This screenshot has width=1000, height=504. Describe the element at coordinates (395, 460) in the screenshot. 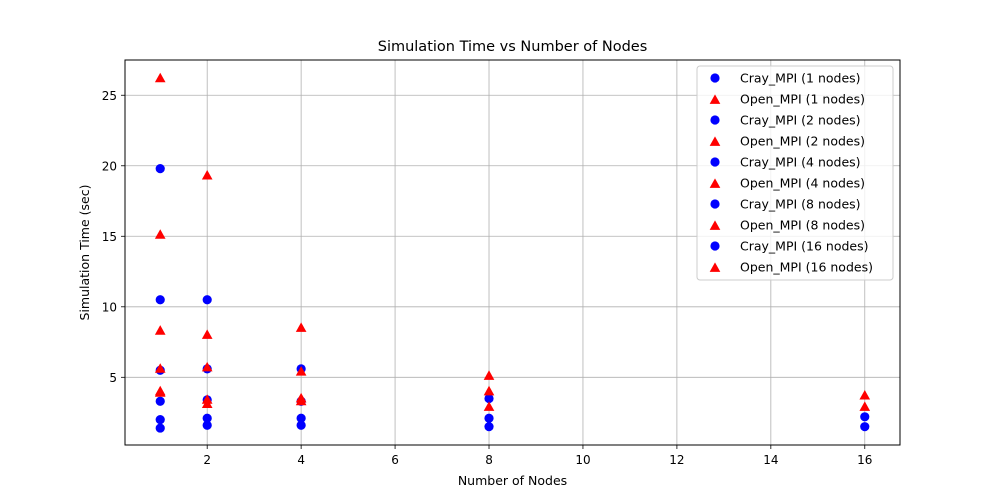

I see `x-tick-label: 6` at that location.